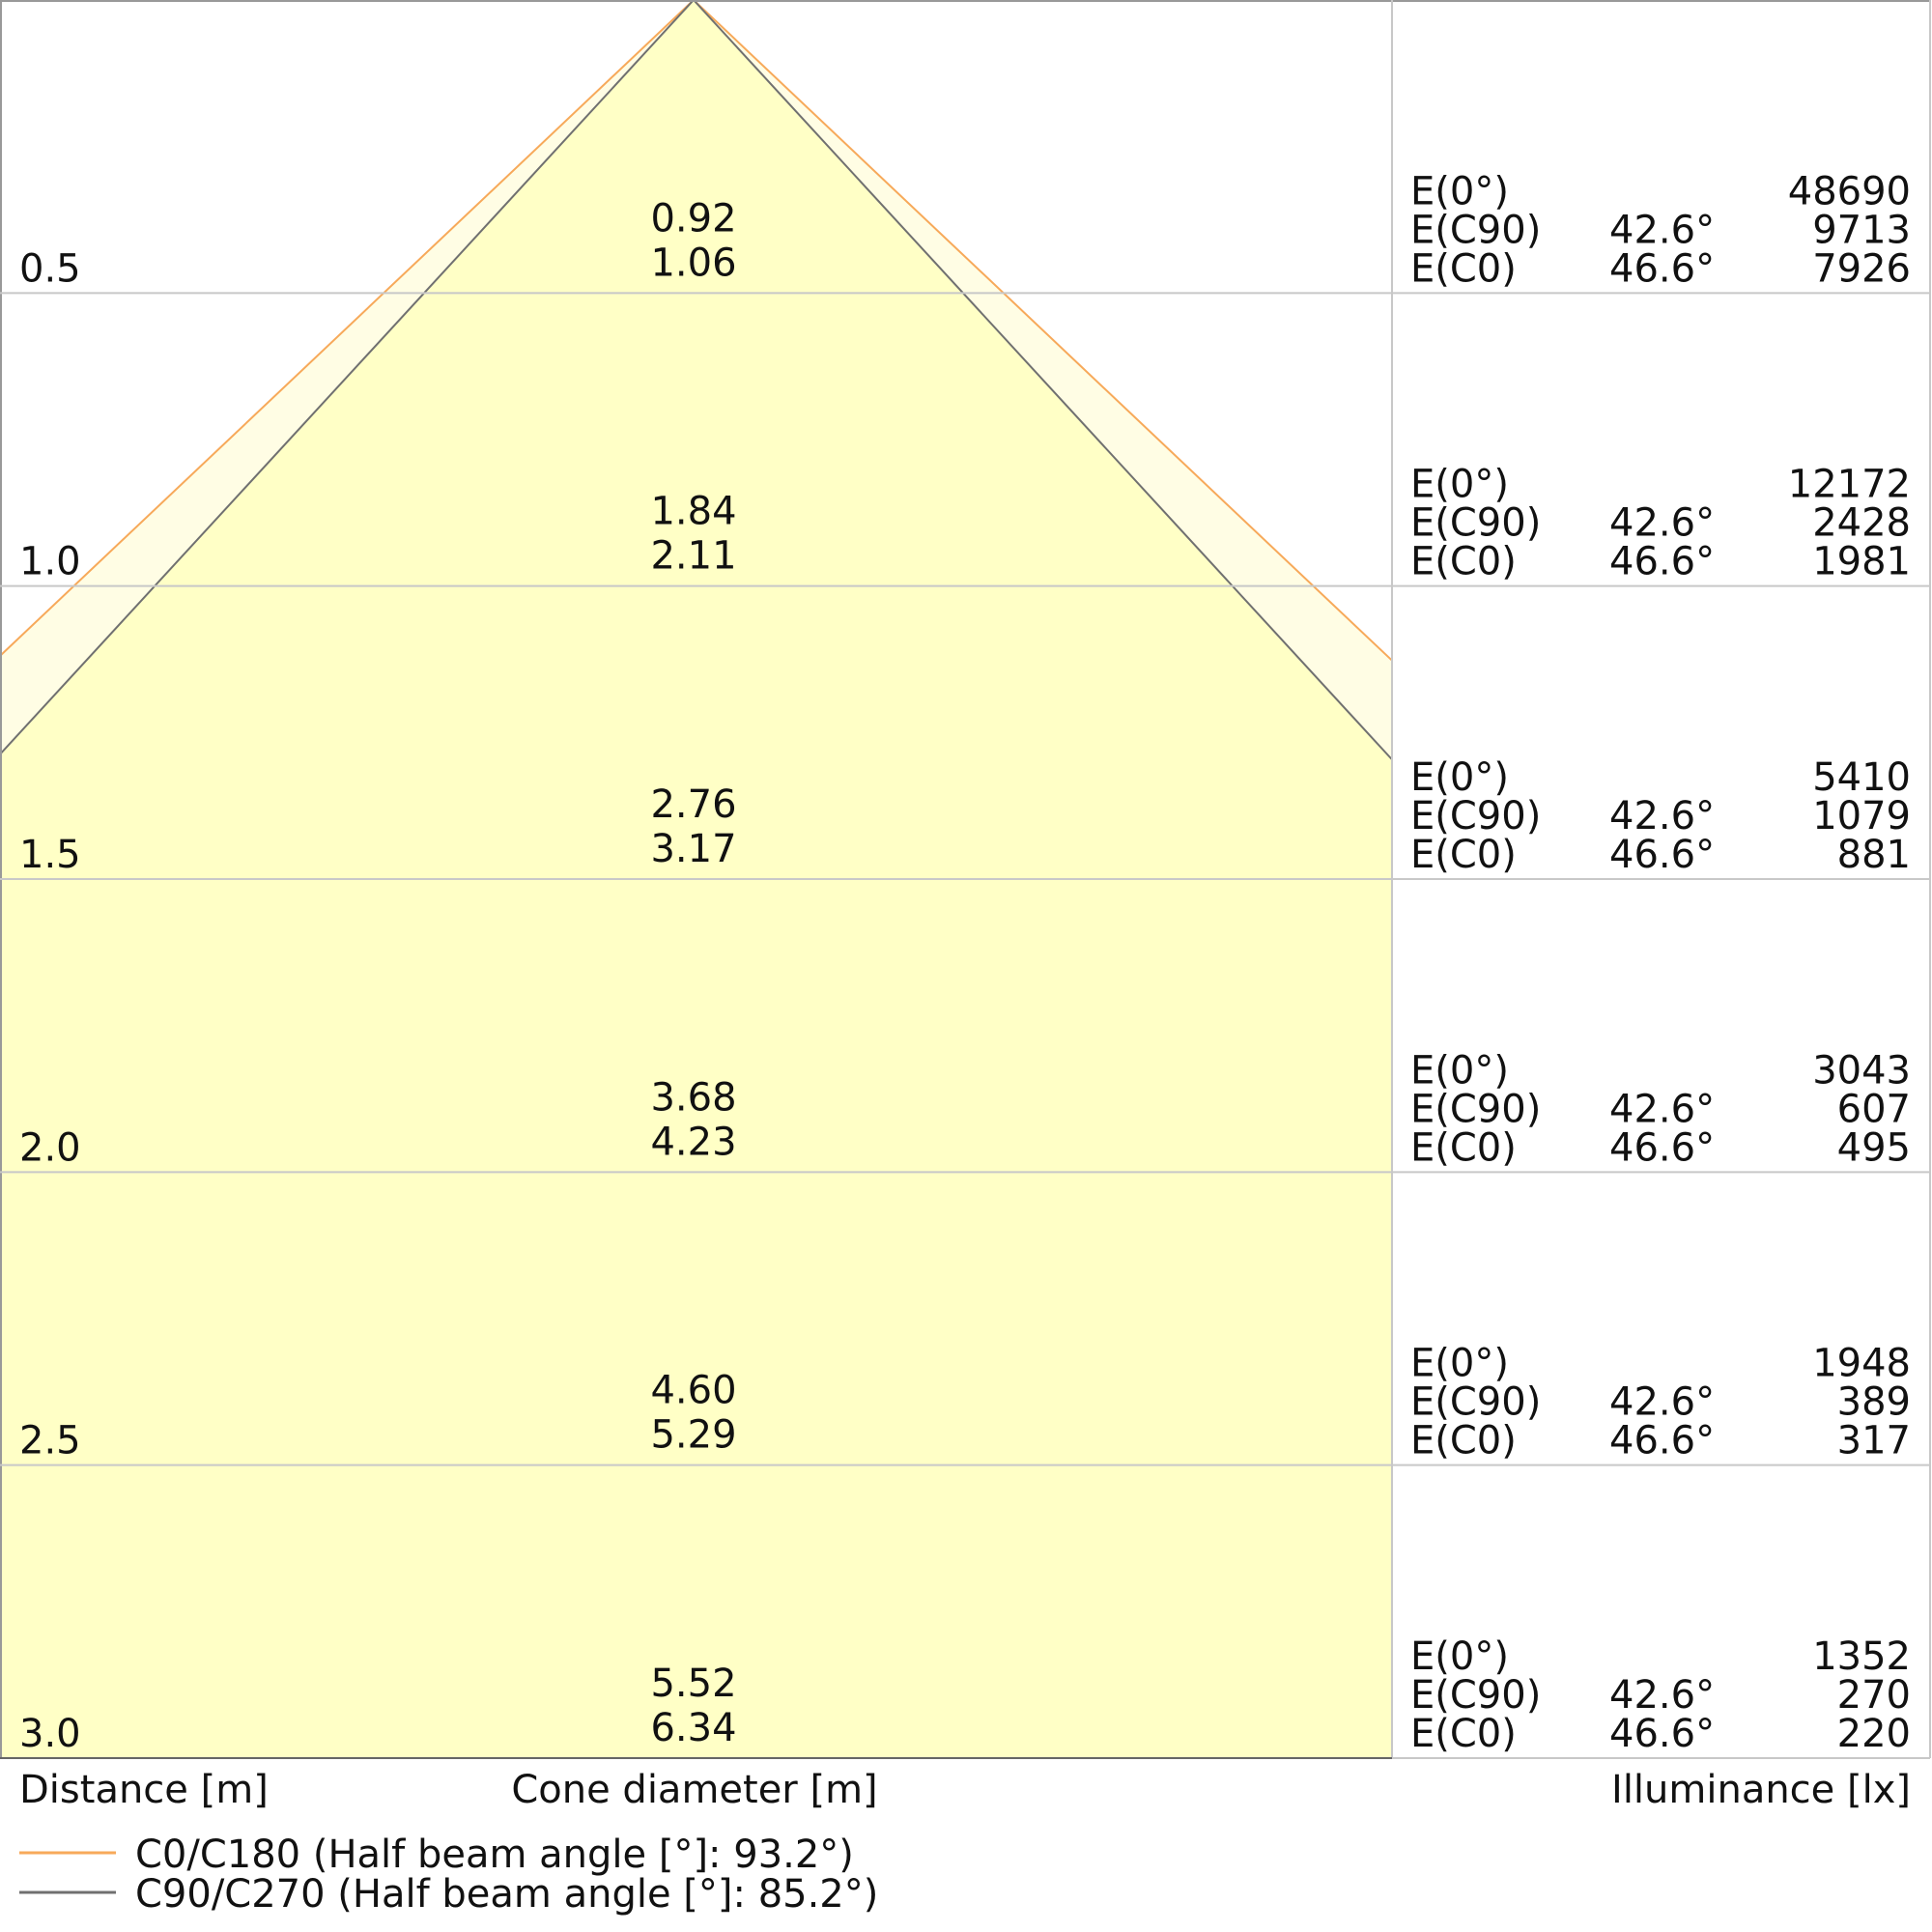 The height and width of the screenshot is (1932, 1932). What do you see at coordinates (1874, 1109) in the screenshot?
I see `illuminance-value-ec90: 607` at bounding box center [1874, 1109].